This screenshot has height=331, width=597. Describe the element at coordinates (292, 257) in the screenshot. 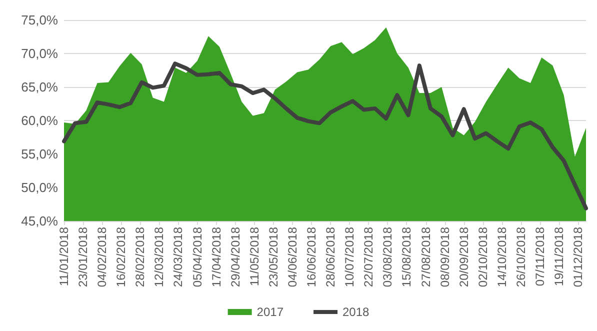

I see `x-tick-label: 04/06/2018` at that location.